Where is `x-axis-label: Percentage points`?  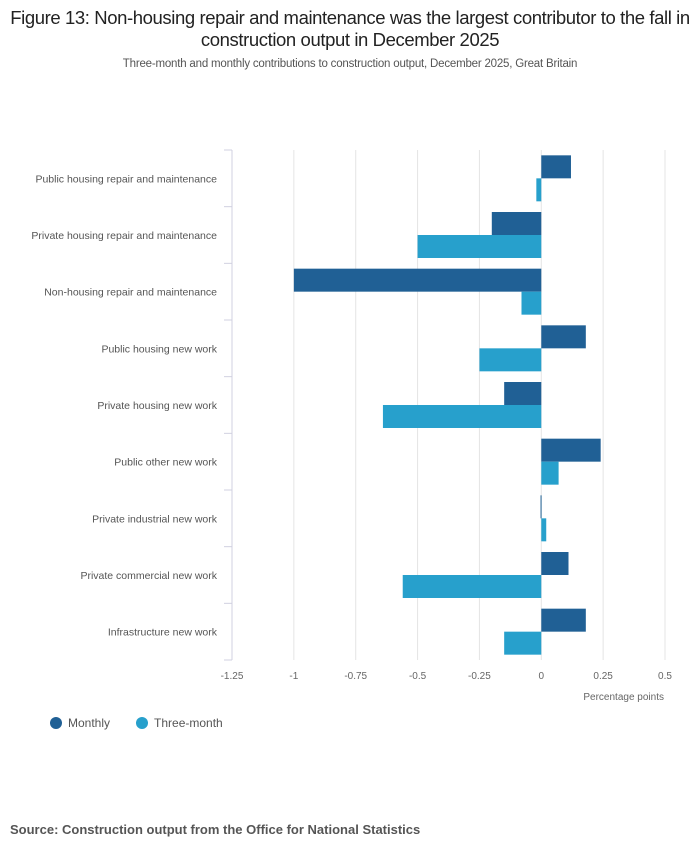 x-axis-label: Percentage points is located at coordinates (623, 697).